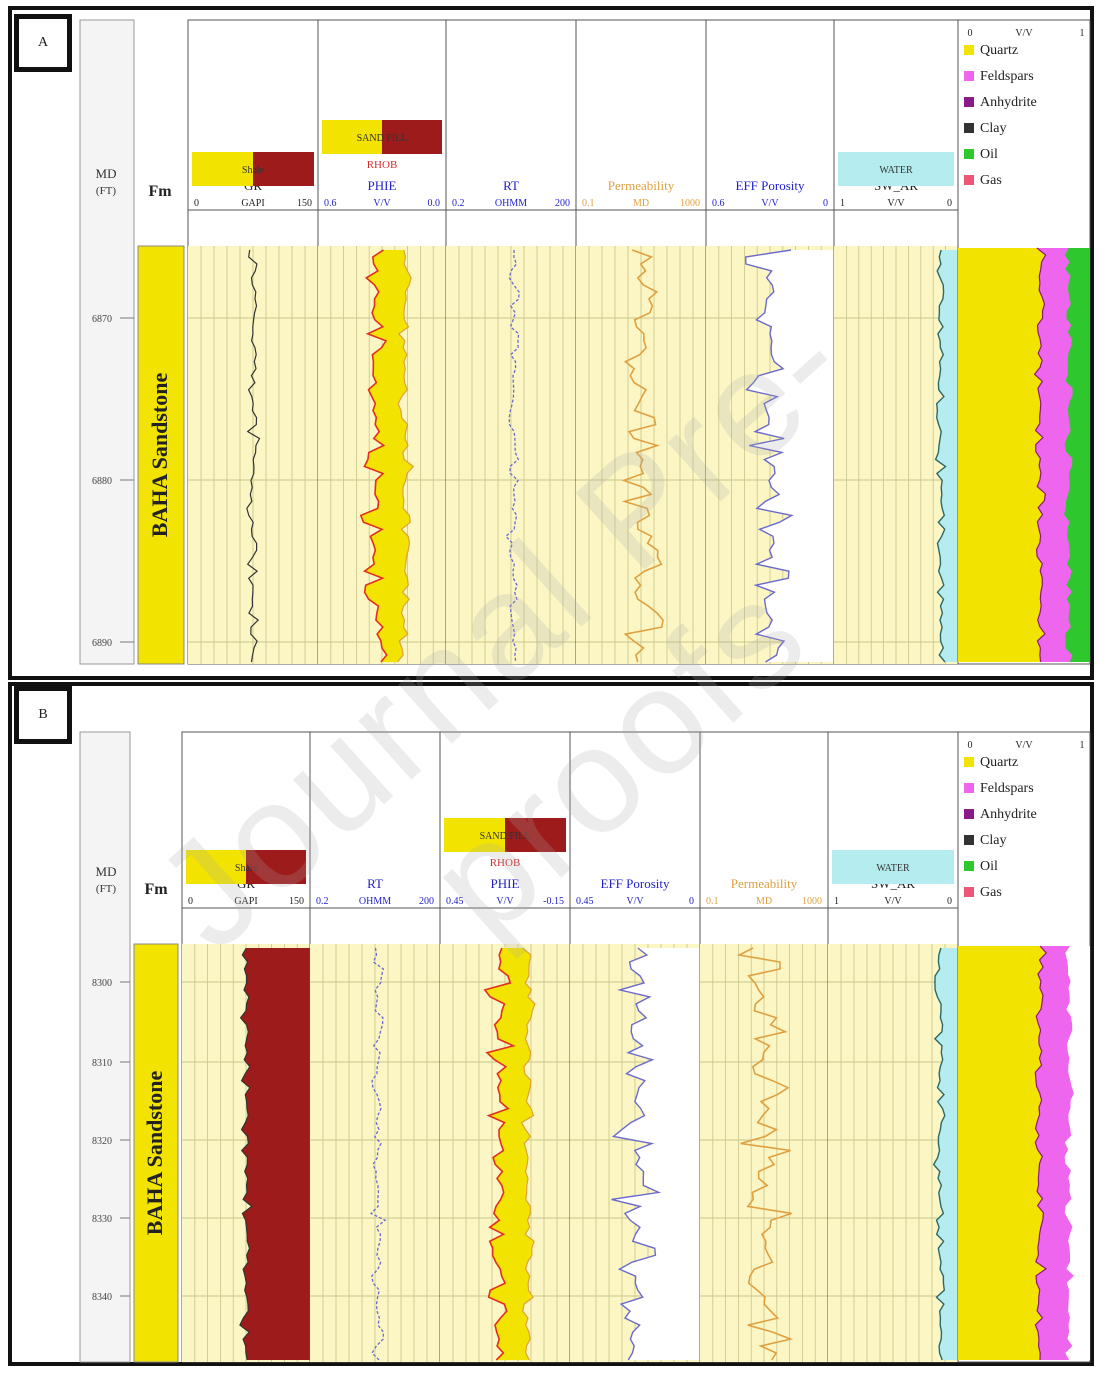 Image resolution: width=1098 pixels, height=1373 pixels. What do you see at coordinates (893, 867) in the screenshot?
I see `water-bar` at bounding box center [893, 867].